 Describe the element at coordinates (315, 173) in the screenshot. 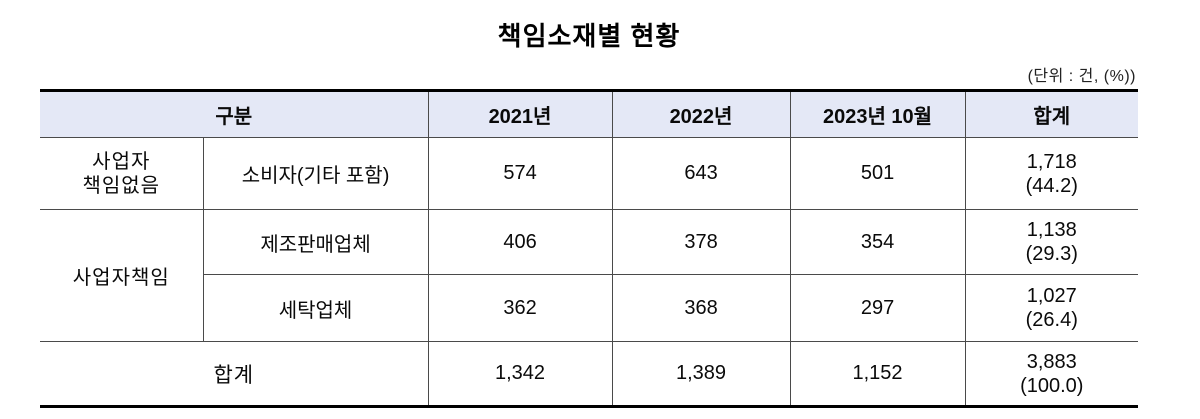

I see `item-consumer: 소비자(기타 포함)` at that location.